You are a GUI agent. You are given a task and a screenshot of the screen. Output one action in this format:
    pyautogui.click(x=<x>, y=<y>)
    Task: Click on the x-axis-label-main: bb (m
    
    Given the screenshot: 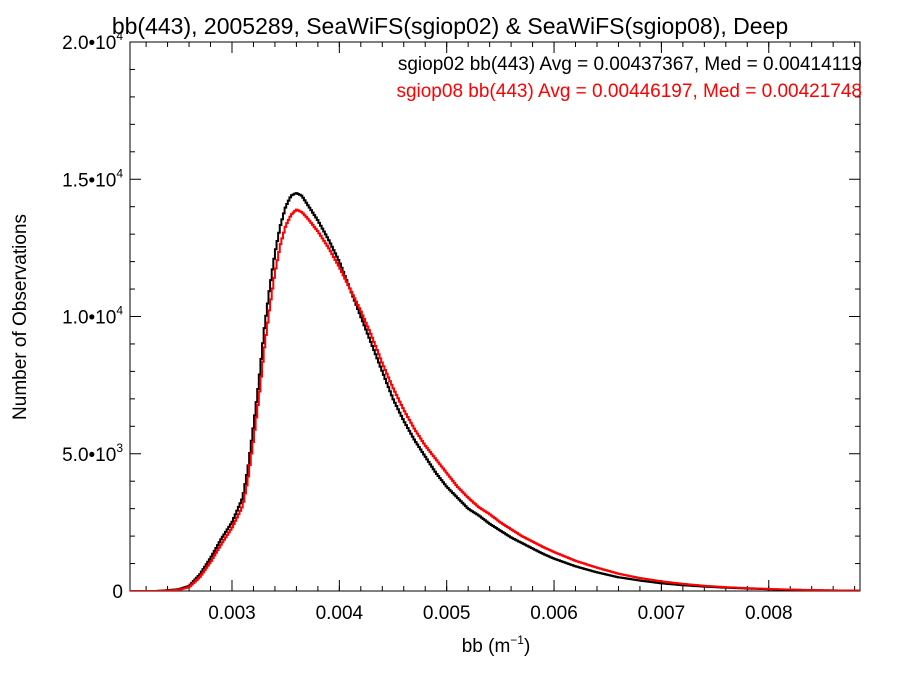 What is the action you would take?
    pyautogui.click(x=486, y=646)
    